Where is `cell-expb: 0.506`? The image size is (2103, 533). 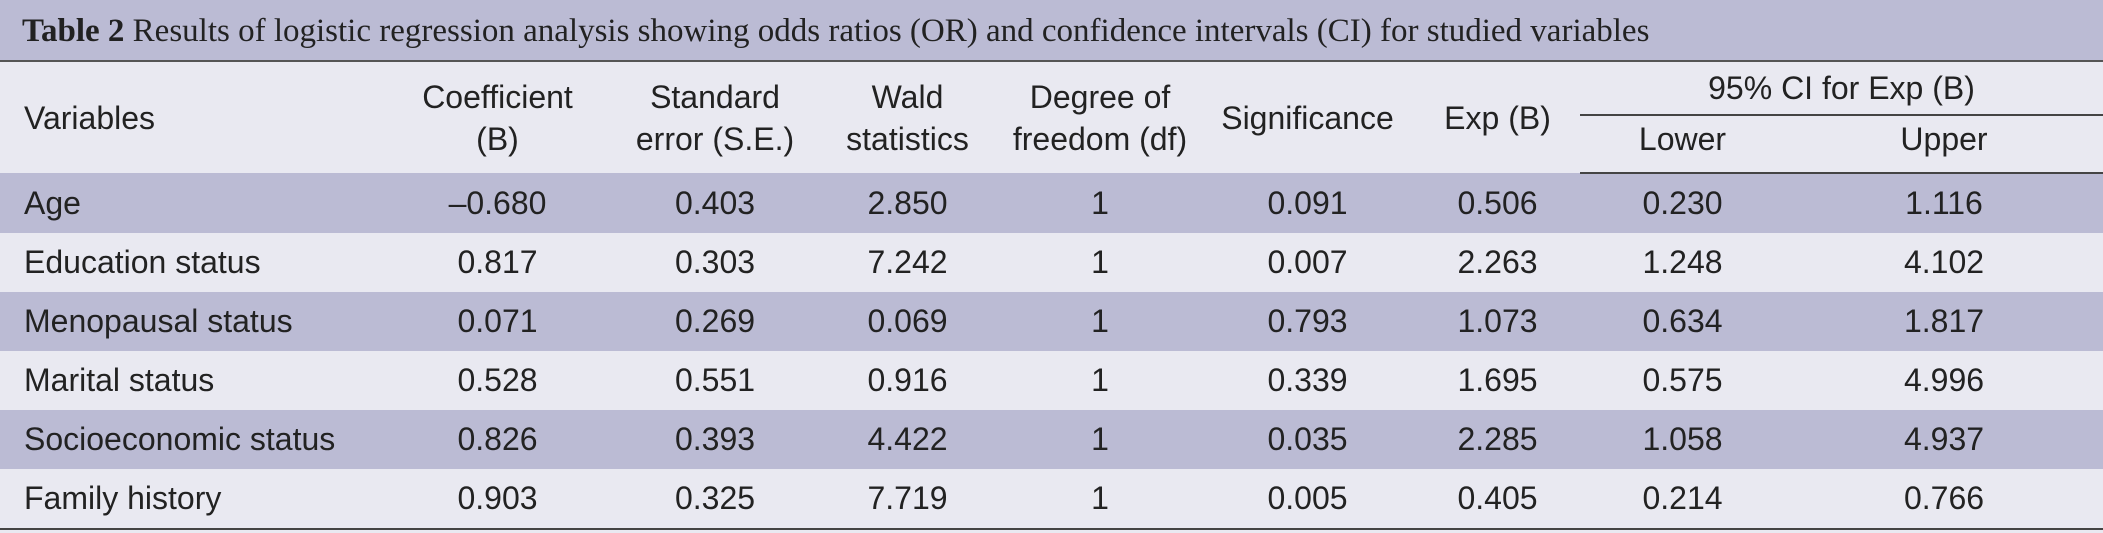 cell-expb: 0.506 is located at coordinates (1497, 203).